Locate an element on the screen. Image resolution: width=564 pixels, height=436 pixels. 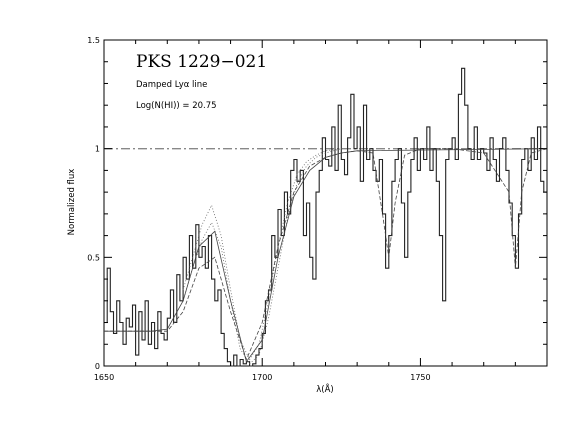
chart-title: PKS 1229−021 is located at coordinates (201, 62).